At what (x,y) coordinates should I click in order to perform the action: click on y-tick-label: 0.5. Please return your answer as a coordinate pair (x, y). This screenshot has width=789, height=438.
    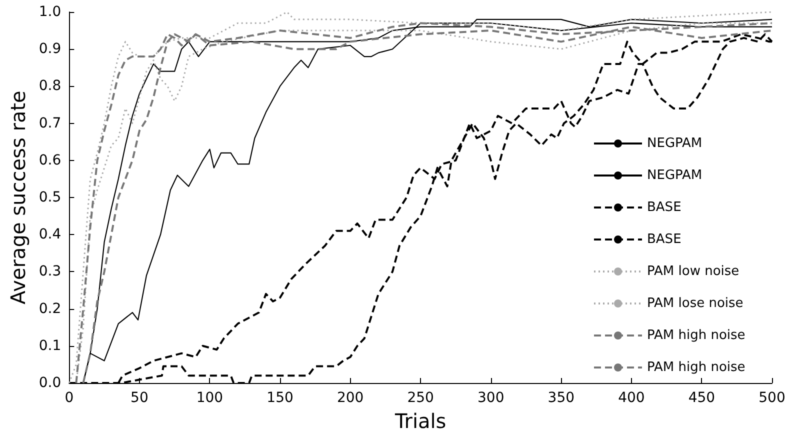
    Looking at the image, I should click on (50, 198).